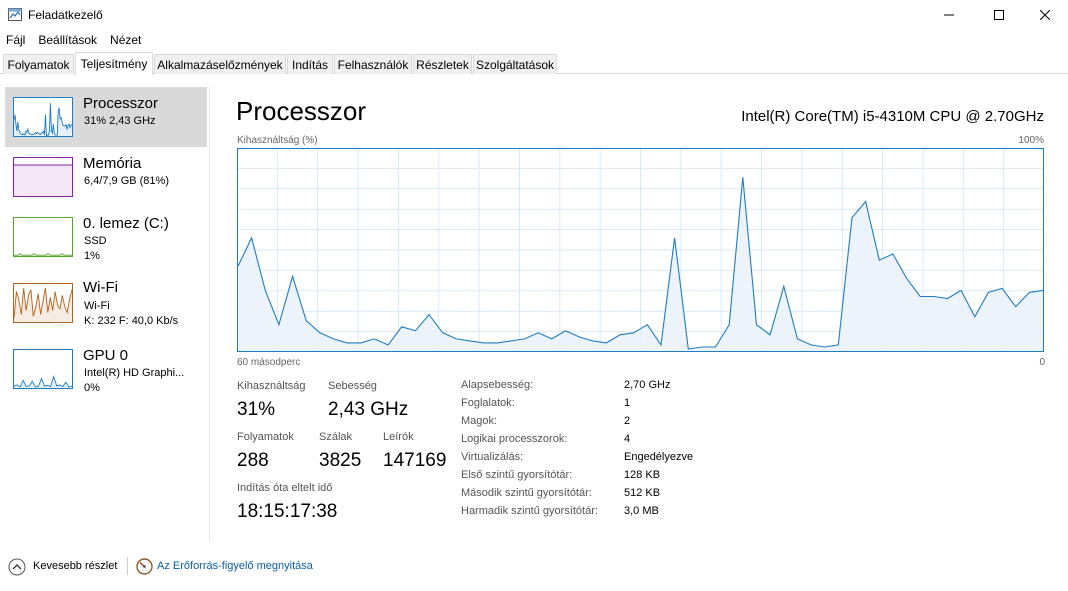  I want to click on l1-cache-label: Első szintű gyorsítótár:, so click(517, 475).